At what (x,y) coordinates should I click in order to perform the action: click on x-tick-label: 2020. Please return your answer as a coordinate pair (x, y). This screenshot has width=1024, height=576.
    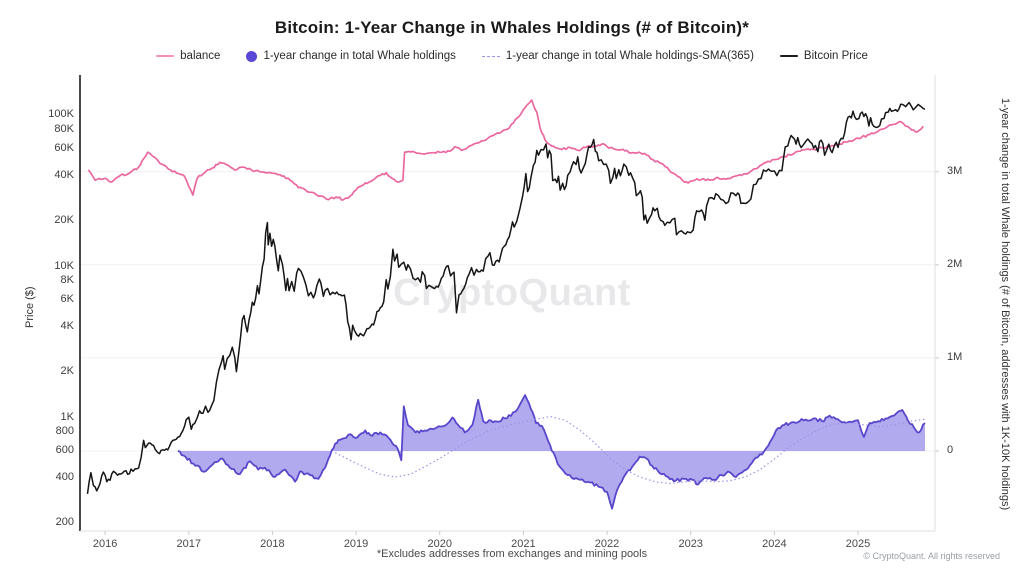
    Looking at the image, I should click on (439, 544).